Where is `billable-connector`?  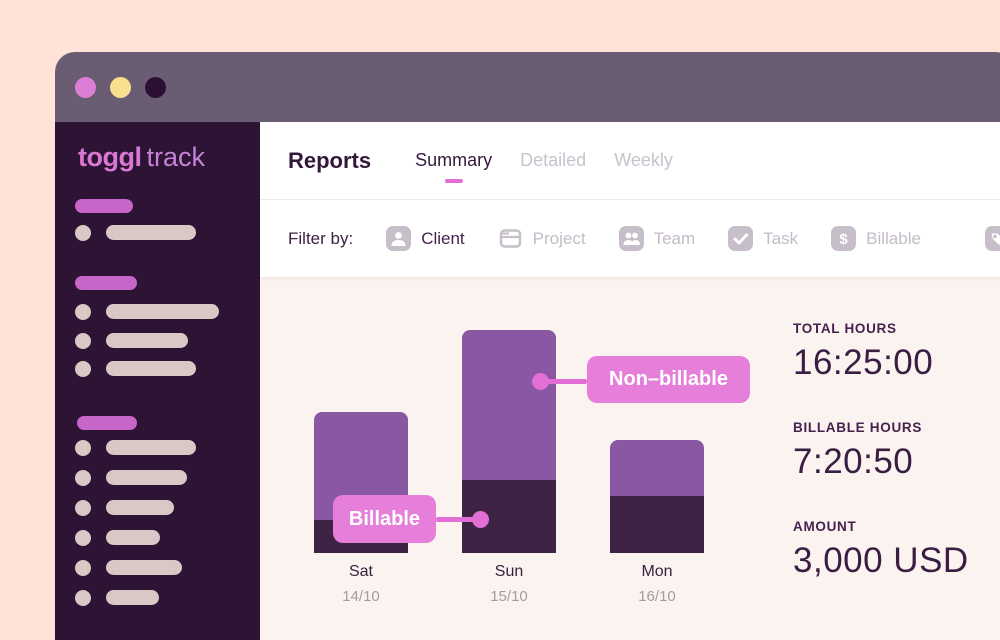
billable-connector is located at coordinates (458, 519).